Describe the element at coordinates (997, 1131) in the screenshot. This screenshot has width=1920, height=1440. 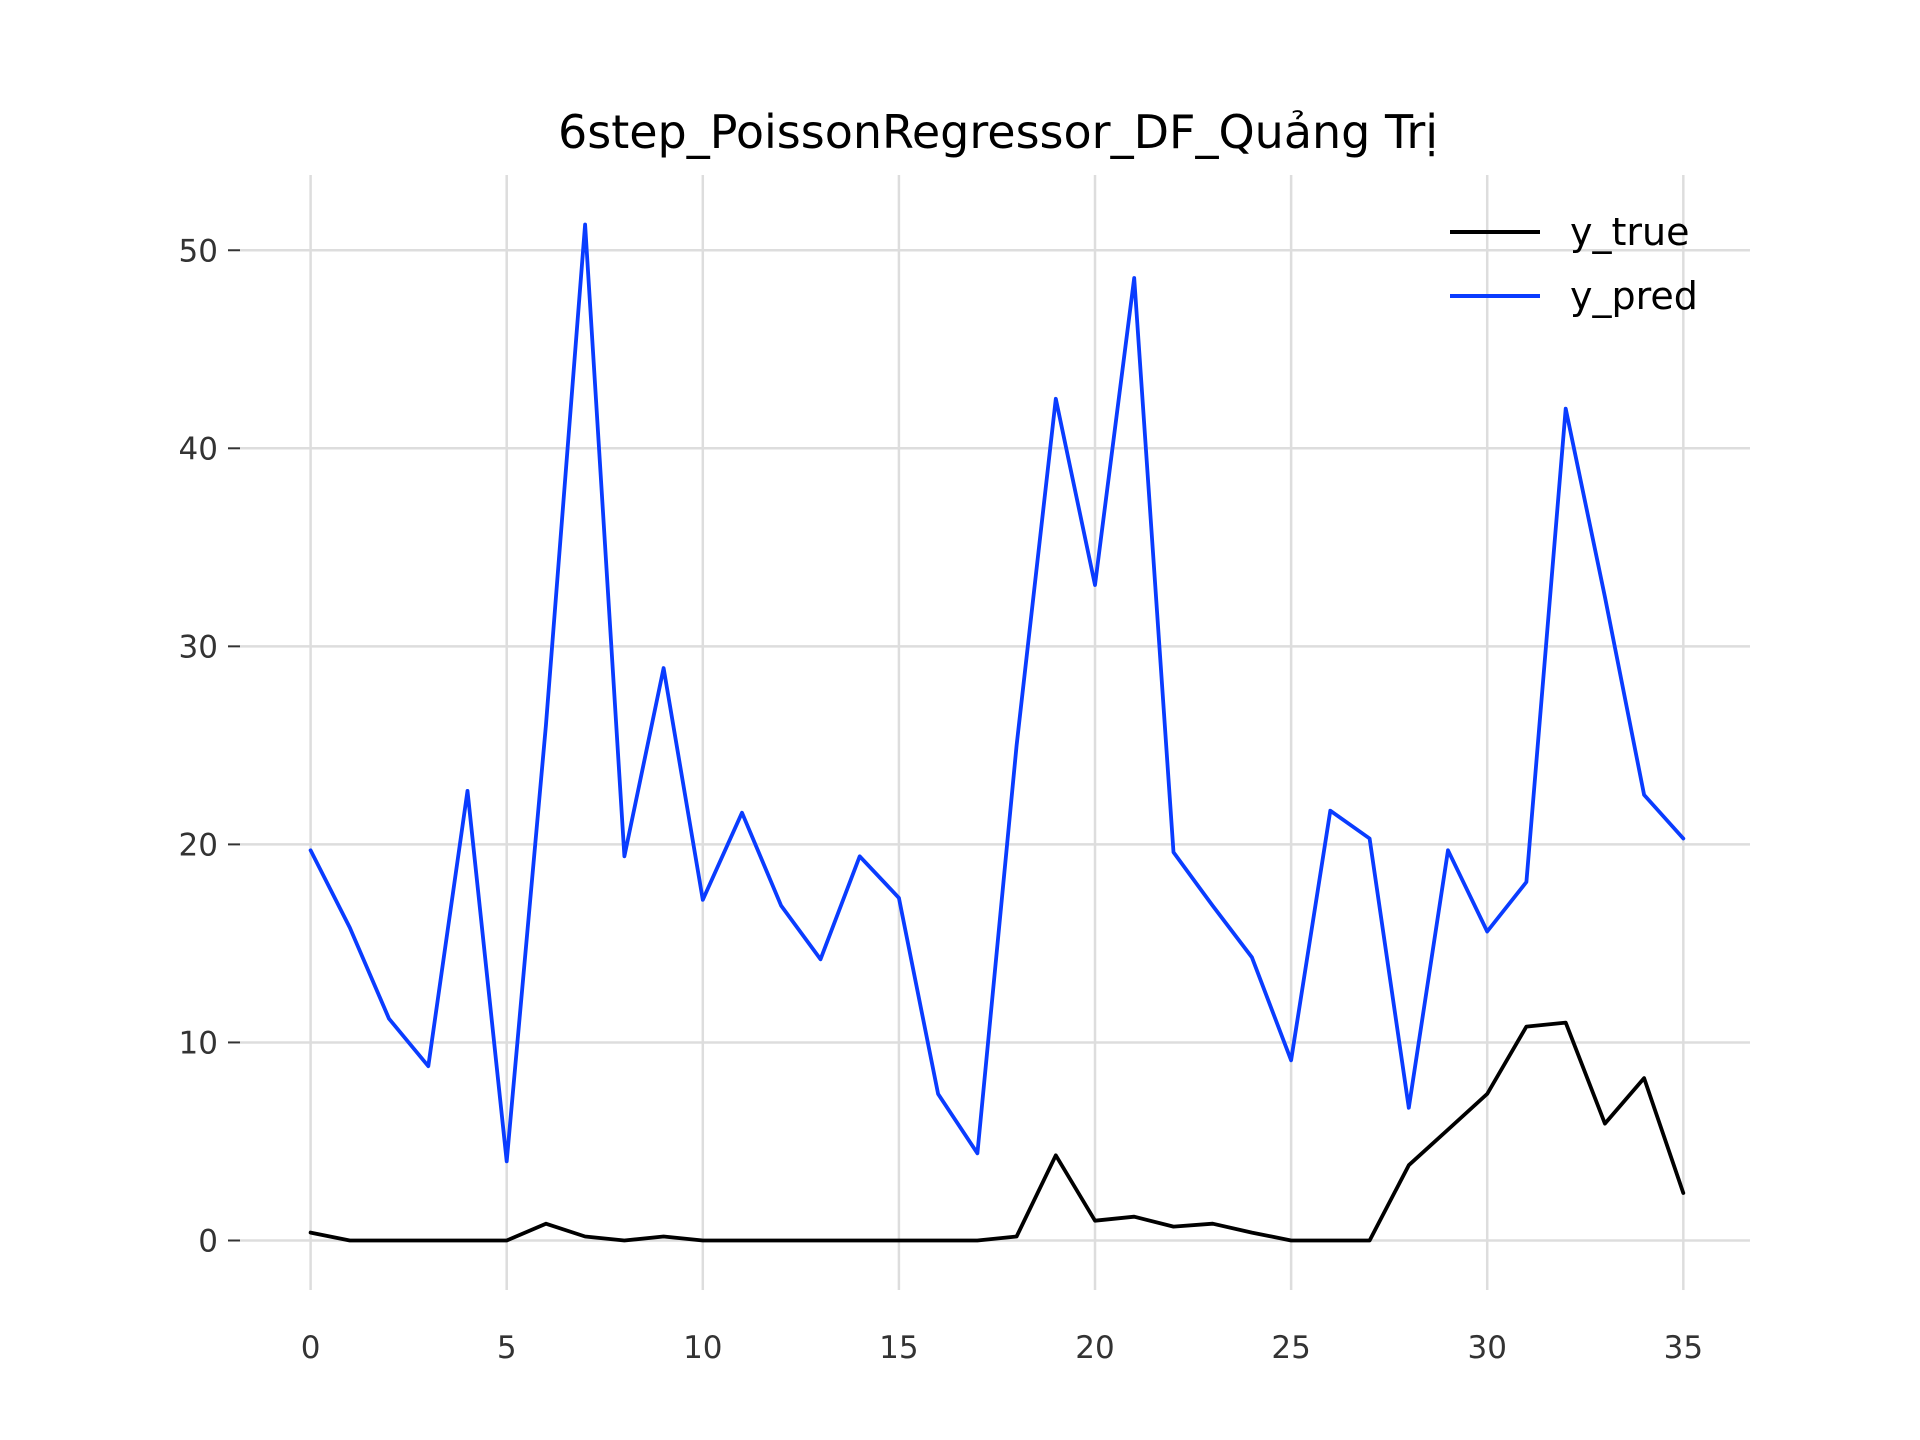
I see `series-line-y-true` at that location.